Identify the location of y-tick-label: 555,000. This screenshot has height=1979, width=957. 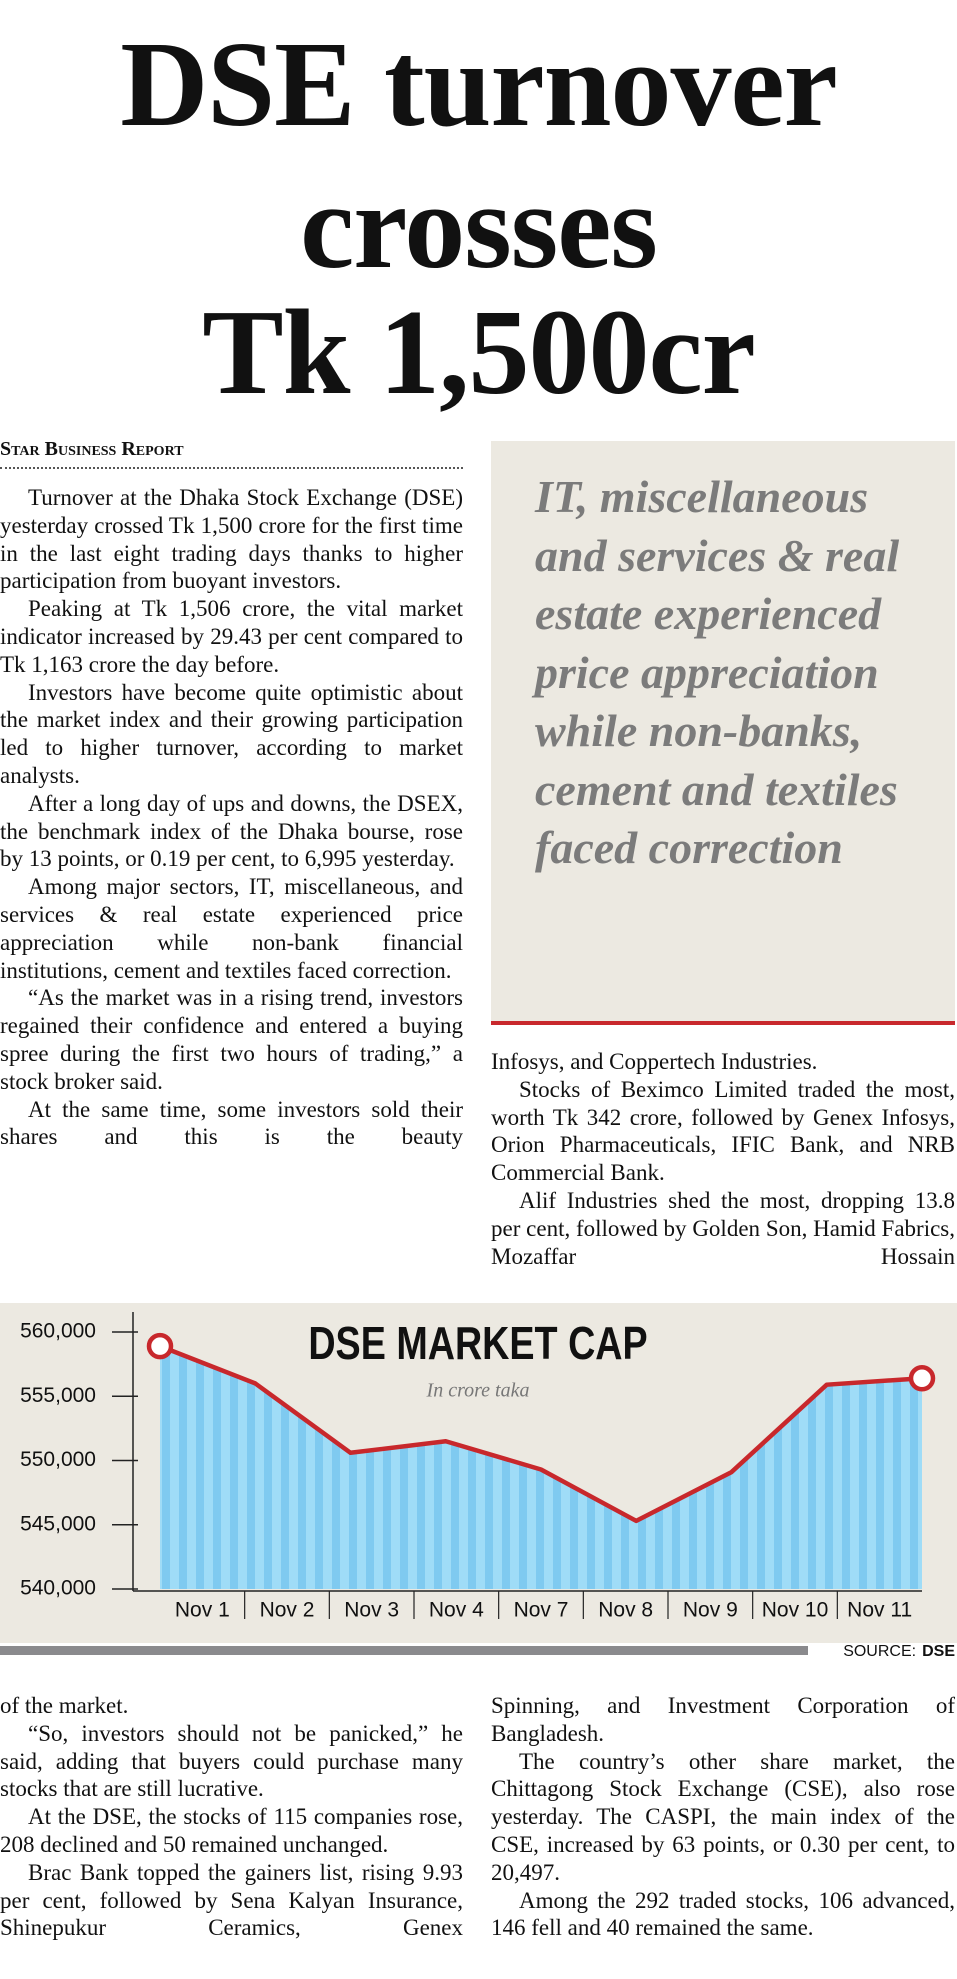
(58, 1395).